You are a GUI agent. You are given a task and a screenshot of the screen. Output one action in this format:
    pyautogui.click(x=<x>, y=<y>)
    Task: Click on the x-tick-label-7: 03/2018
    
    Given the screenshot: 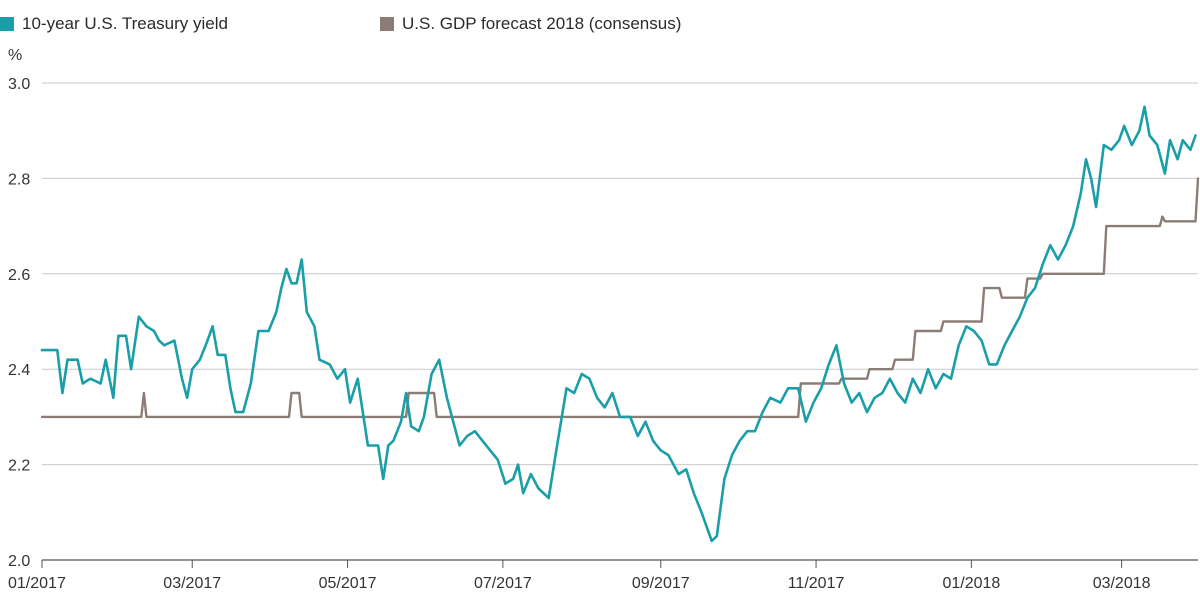 What is the action you would take?
    pyautogui.click(x=1122, y=583)
    